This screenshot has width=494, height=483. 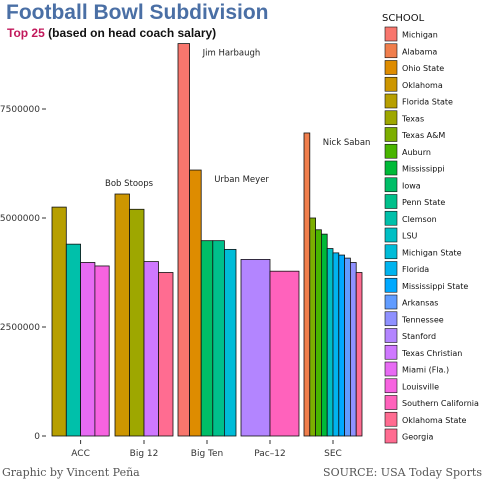 I want to click on bar-iowa, so click(x=207, y=338).